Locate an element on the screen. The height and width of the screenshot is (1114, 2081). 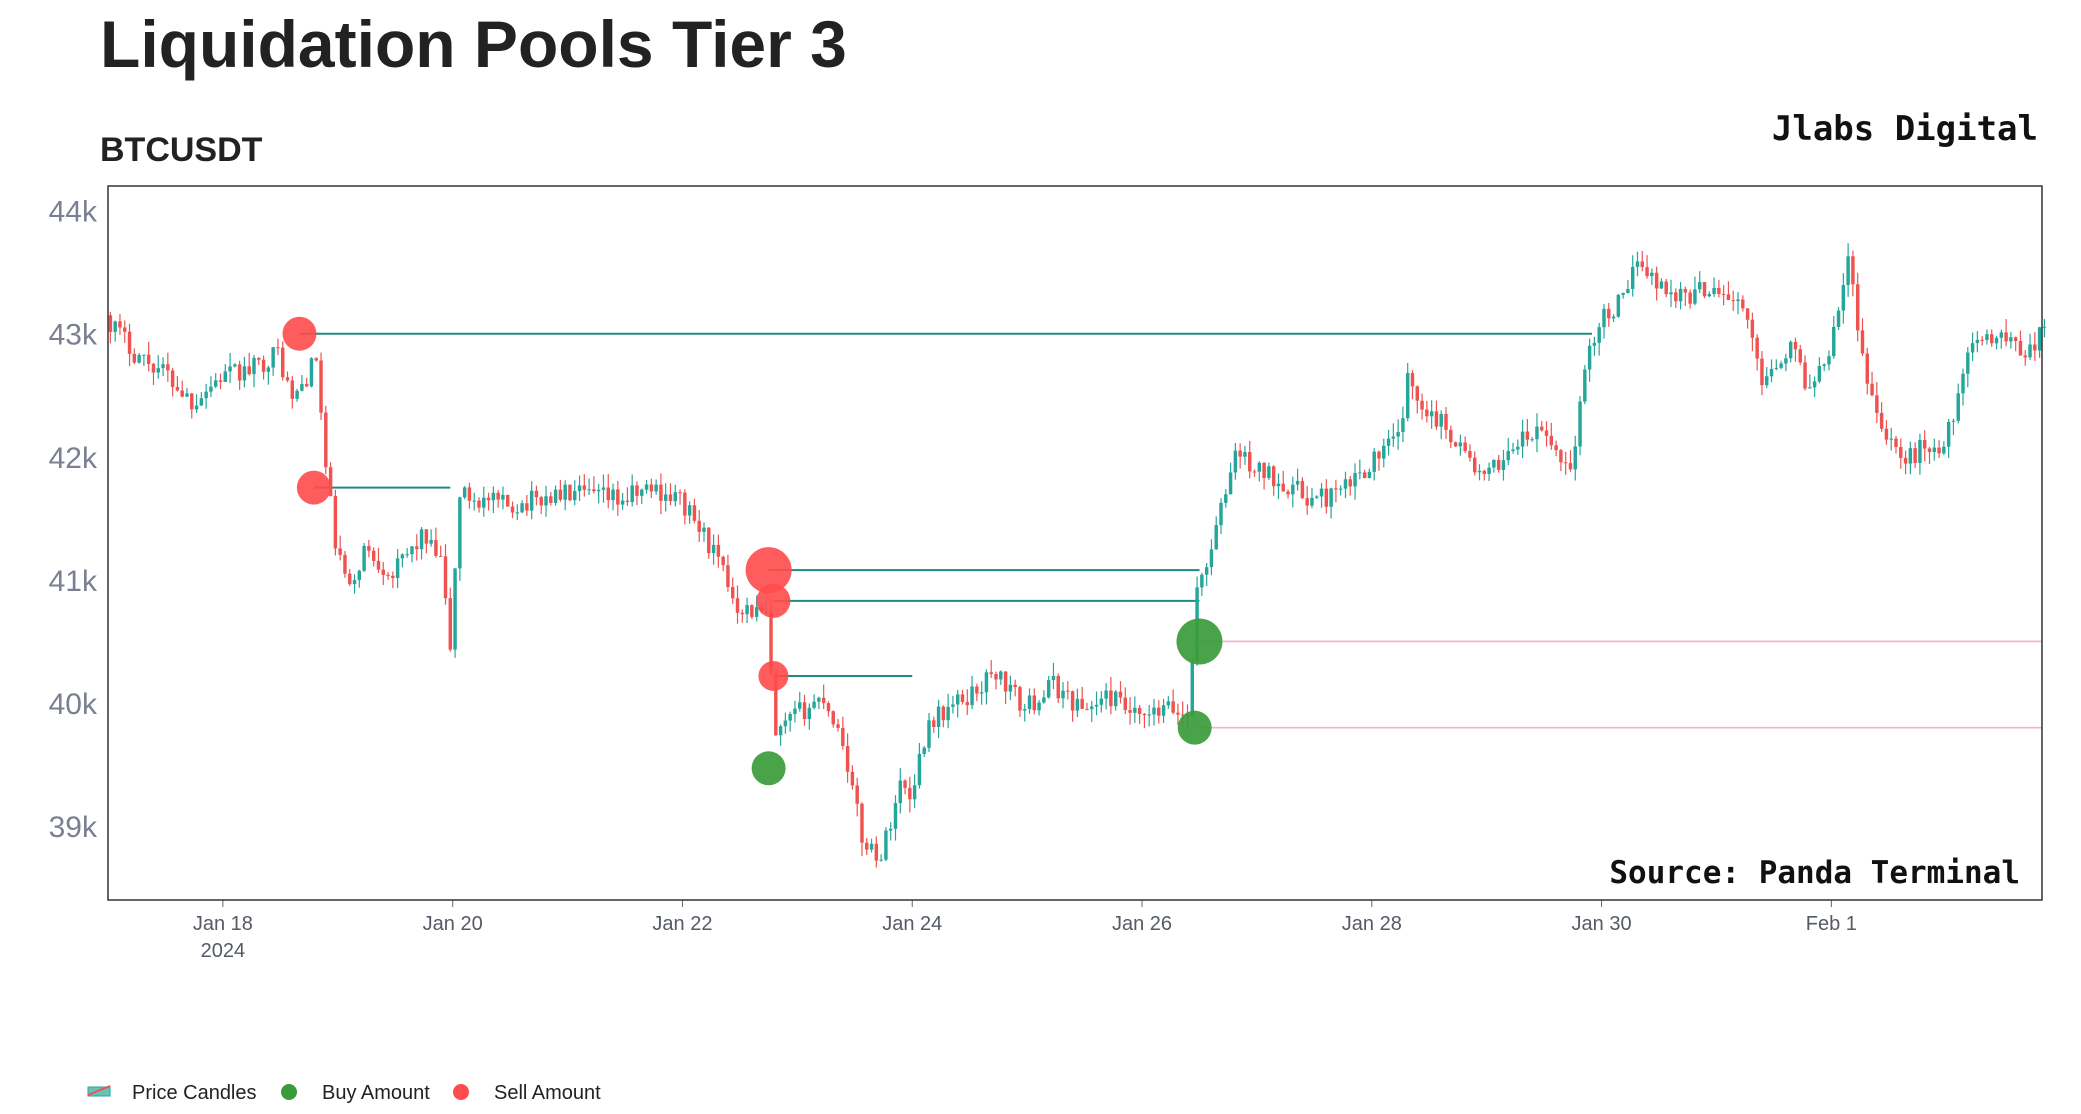
y-tick-label: 43k is located at coordinates (73, 335).